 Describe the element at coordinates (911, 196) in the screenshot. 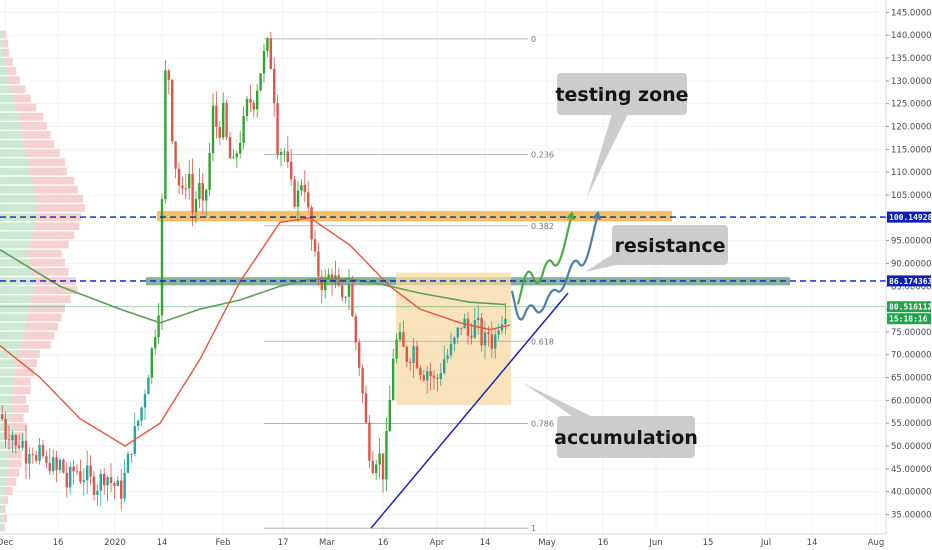

I see `y-tick-label: 105.000000` at that location.